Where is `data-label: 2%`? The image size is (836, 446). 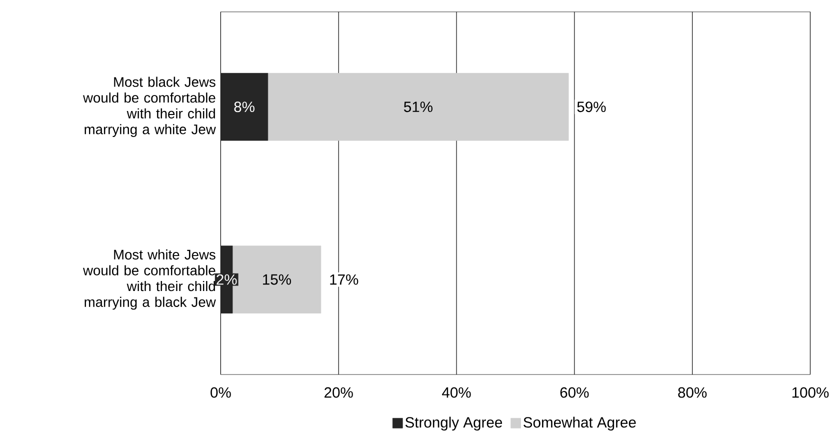
data-label: 2% is located at coordinates (226, 279).